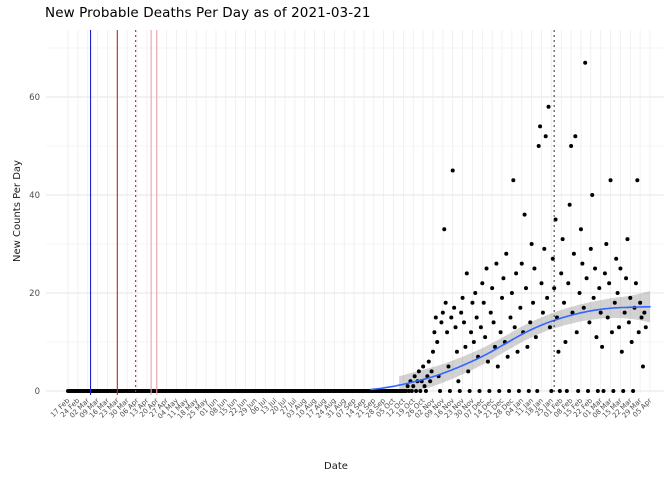  What do you see at coordinates (34, 98) in the screenshot?
I see `y-tick-label: 60` at bounding box center [34, 98].